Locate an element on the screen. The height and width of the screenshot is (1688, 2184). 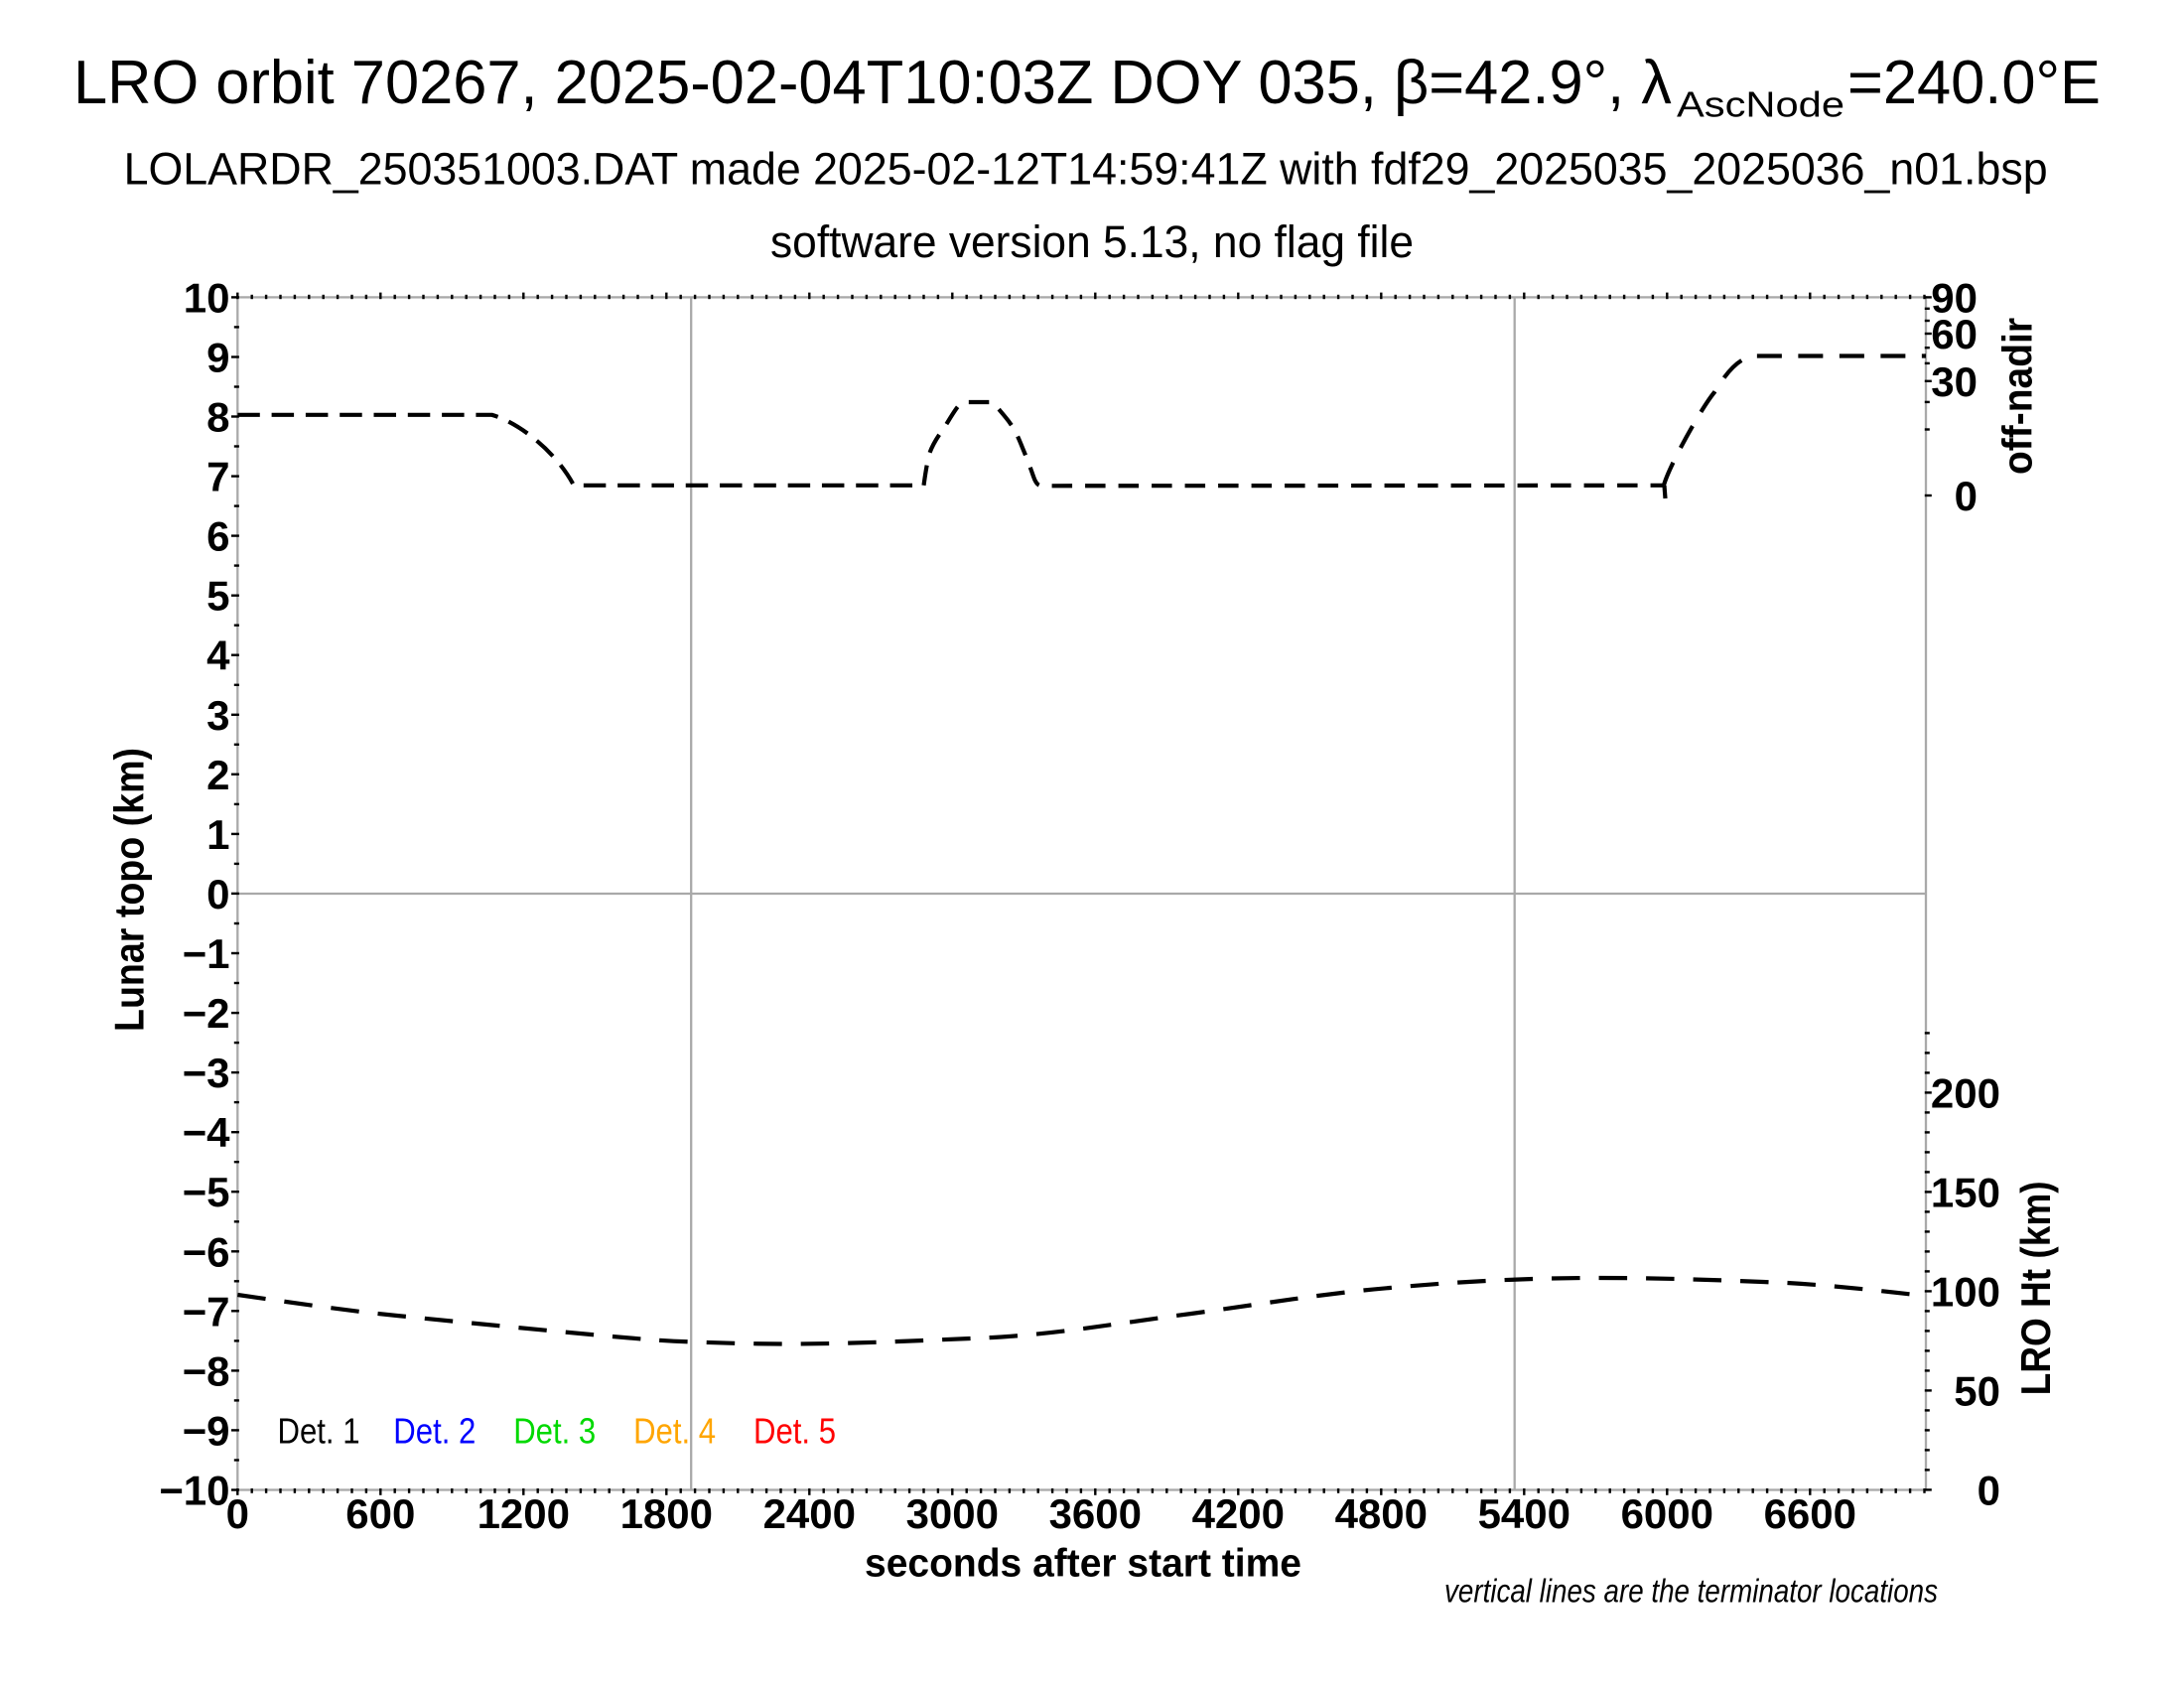
svg-text: 60 is located at coordinates (1954, 334).